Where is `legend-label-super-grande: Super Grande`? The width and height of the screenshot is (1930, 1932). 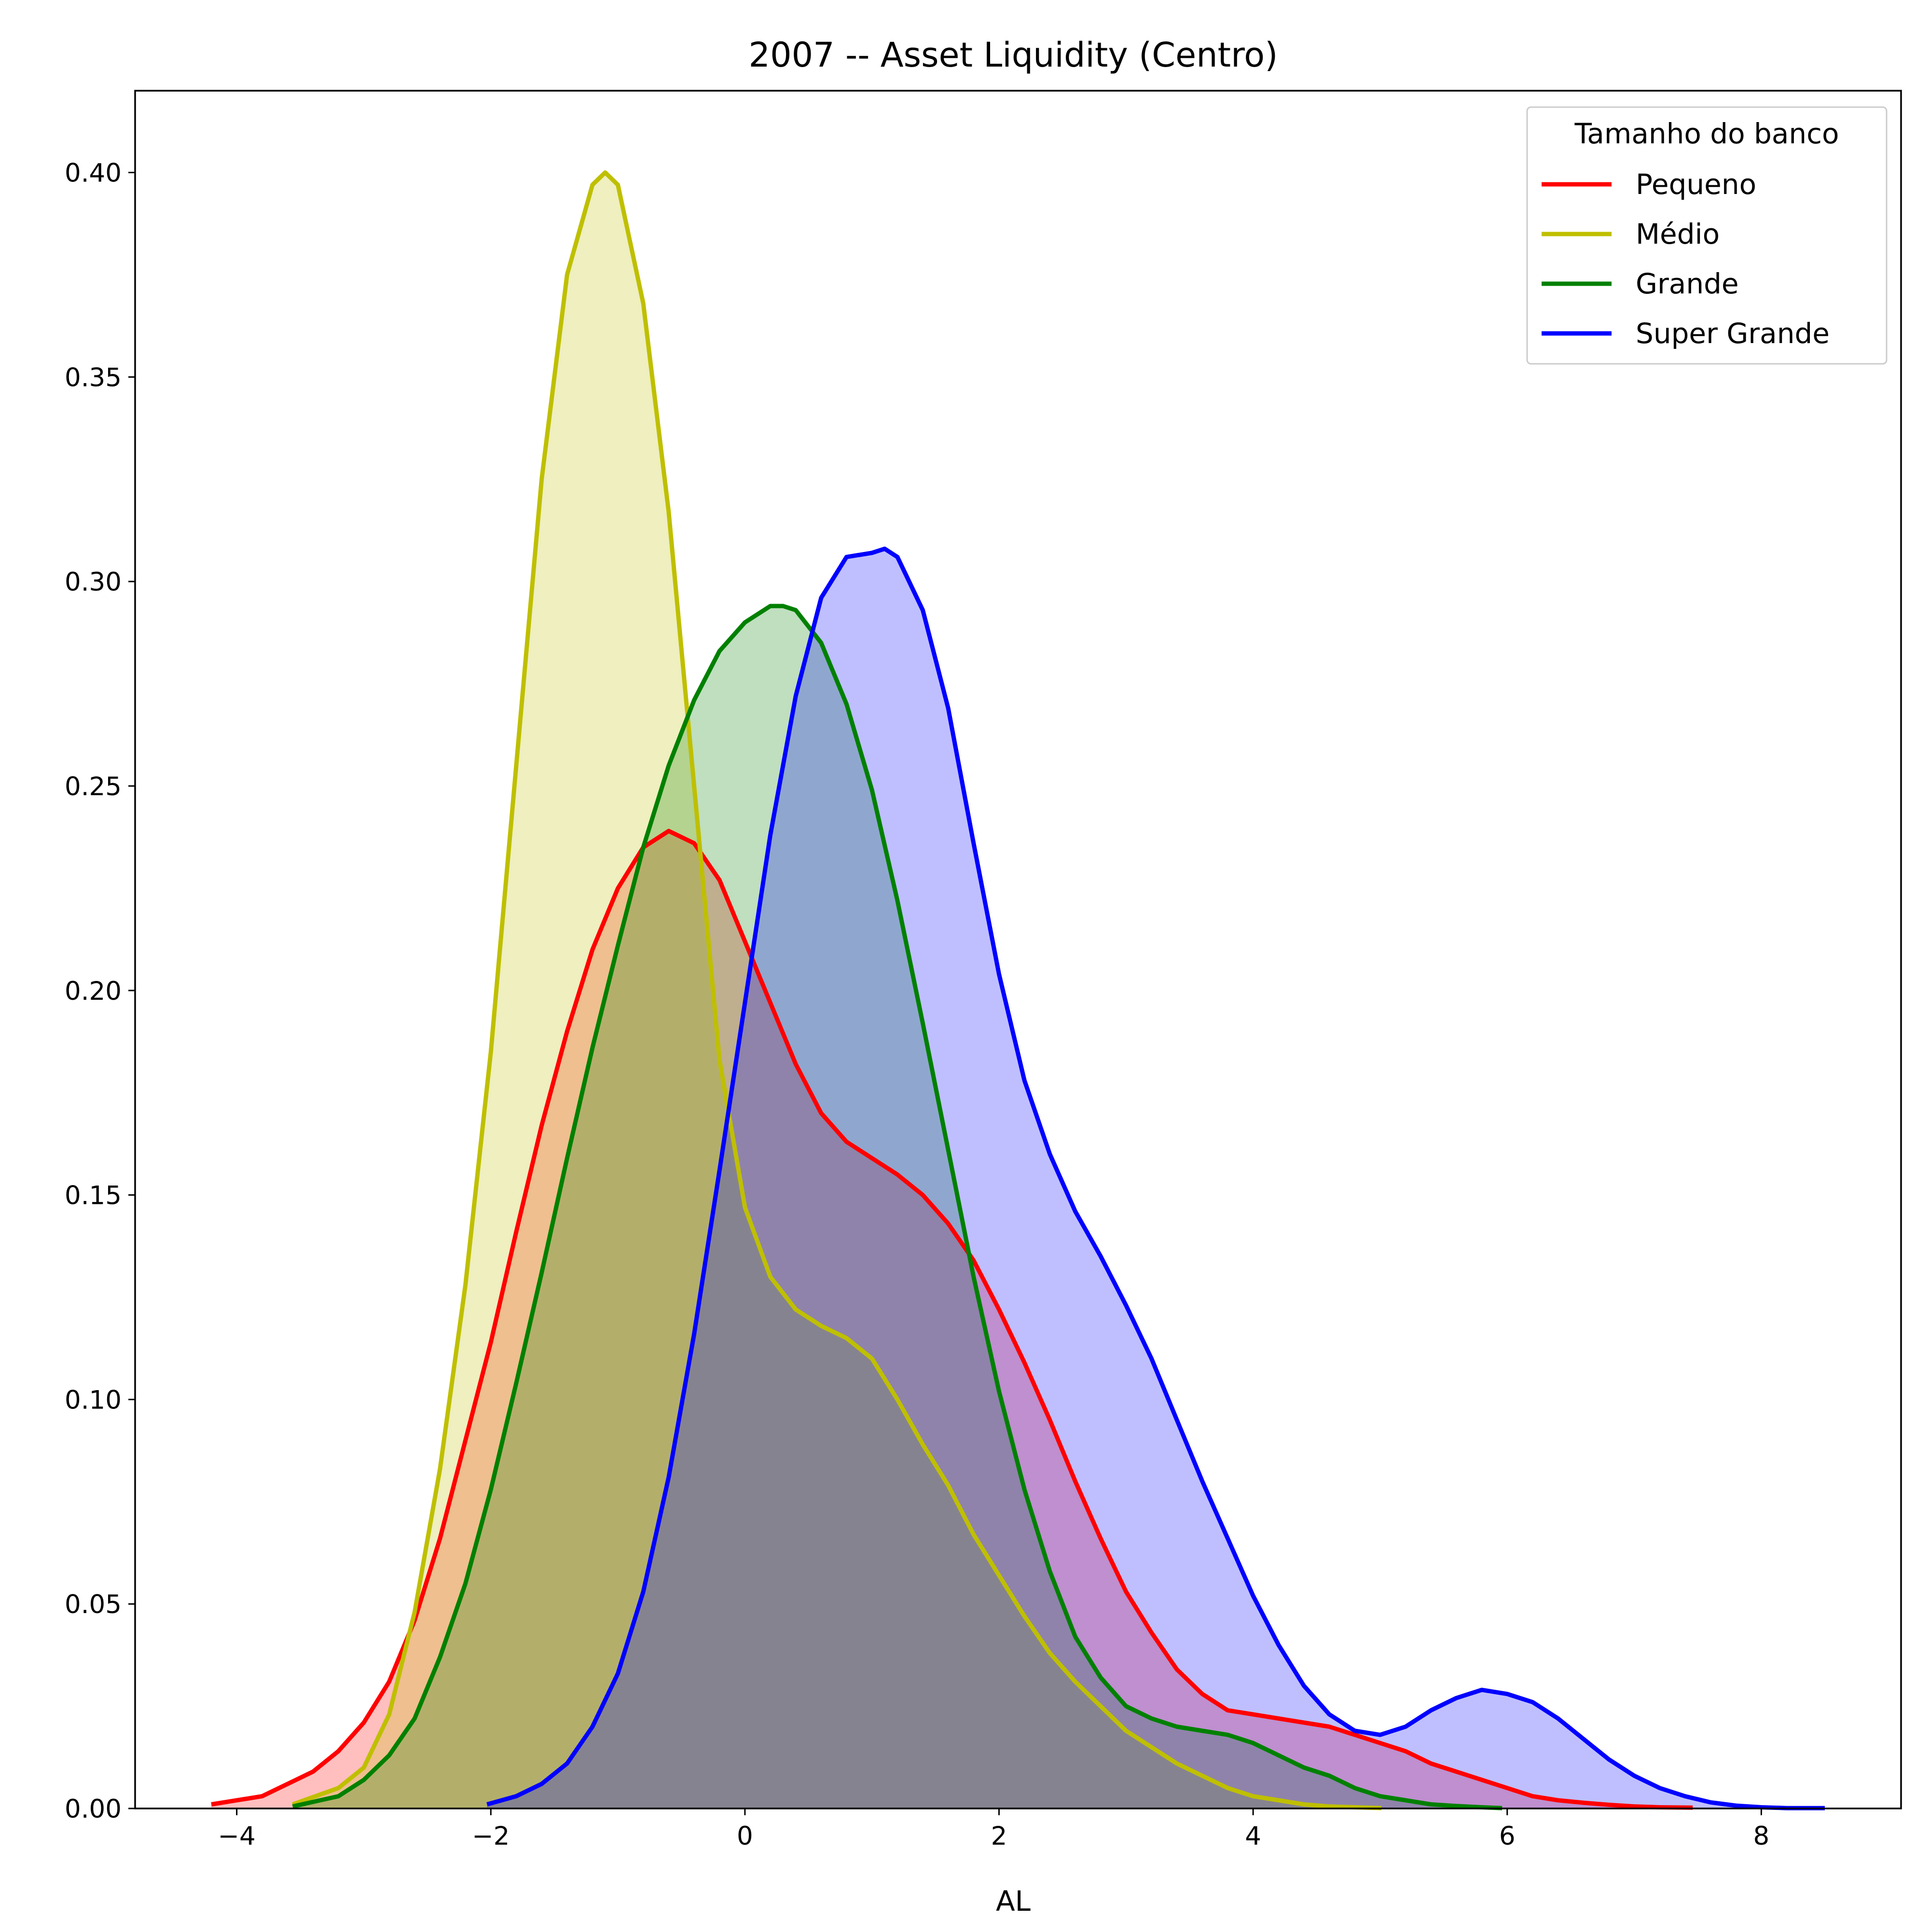
legend-label-super-grande: Super Grande is located at coordinates (1733, 333).